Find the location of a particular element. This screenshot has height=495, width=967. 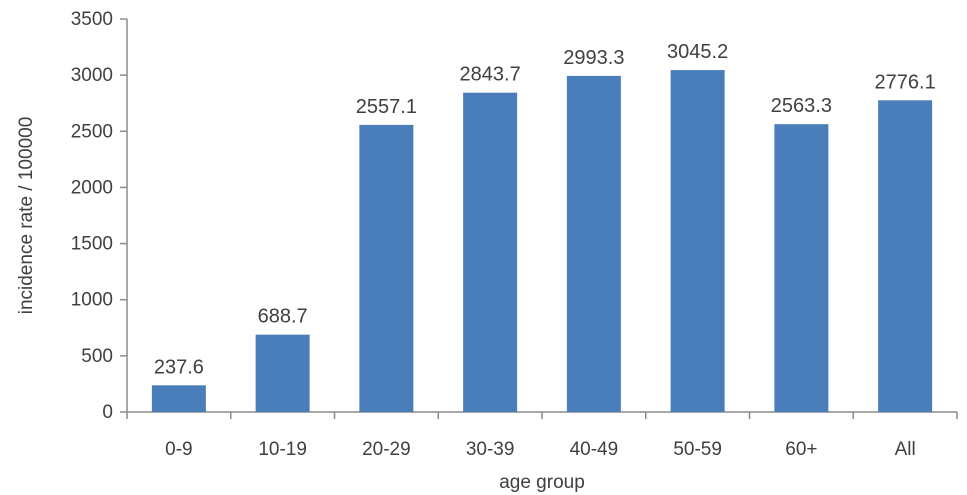

x-tick-label: 40-49 is located at coordinates (594, 449).